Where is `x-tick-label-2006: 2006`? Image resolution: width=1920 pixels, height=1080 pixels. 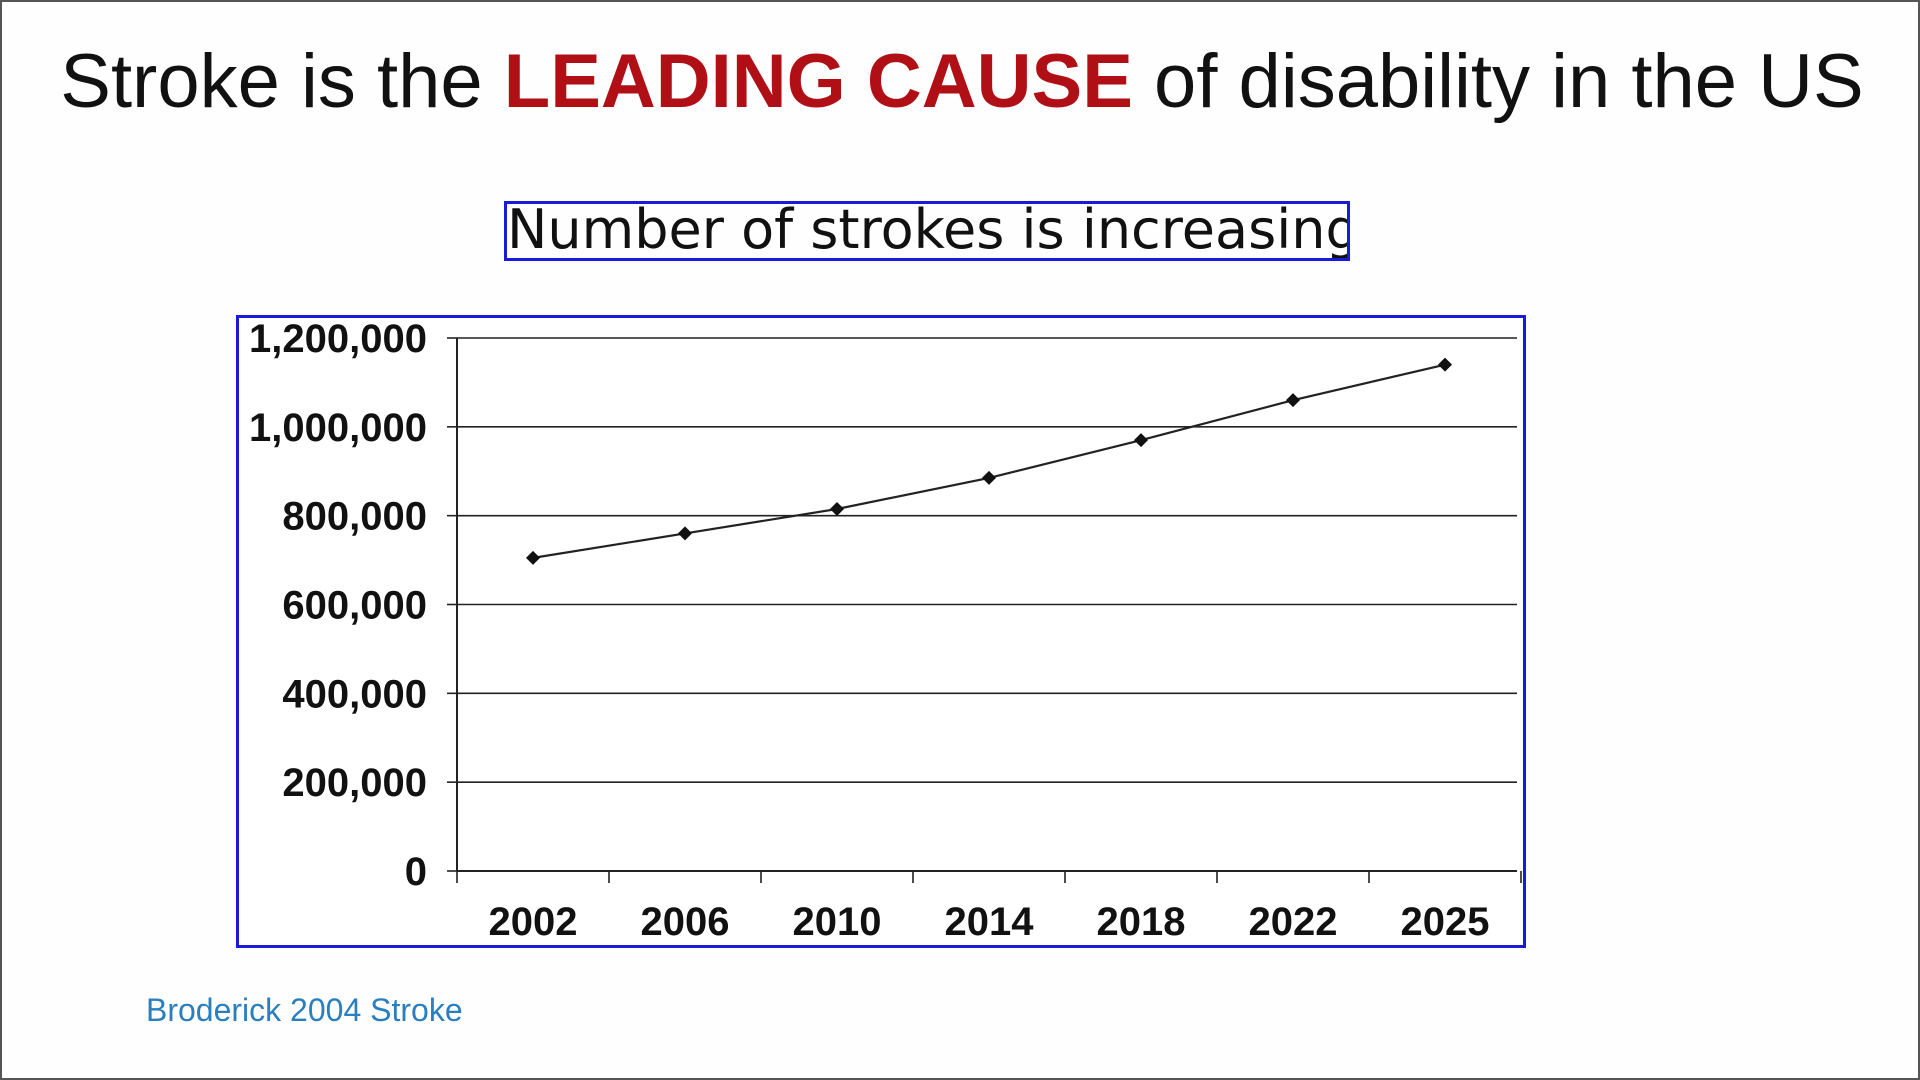
x-tick-label-2006: 2006 is located at coordinates (685, 922).